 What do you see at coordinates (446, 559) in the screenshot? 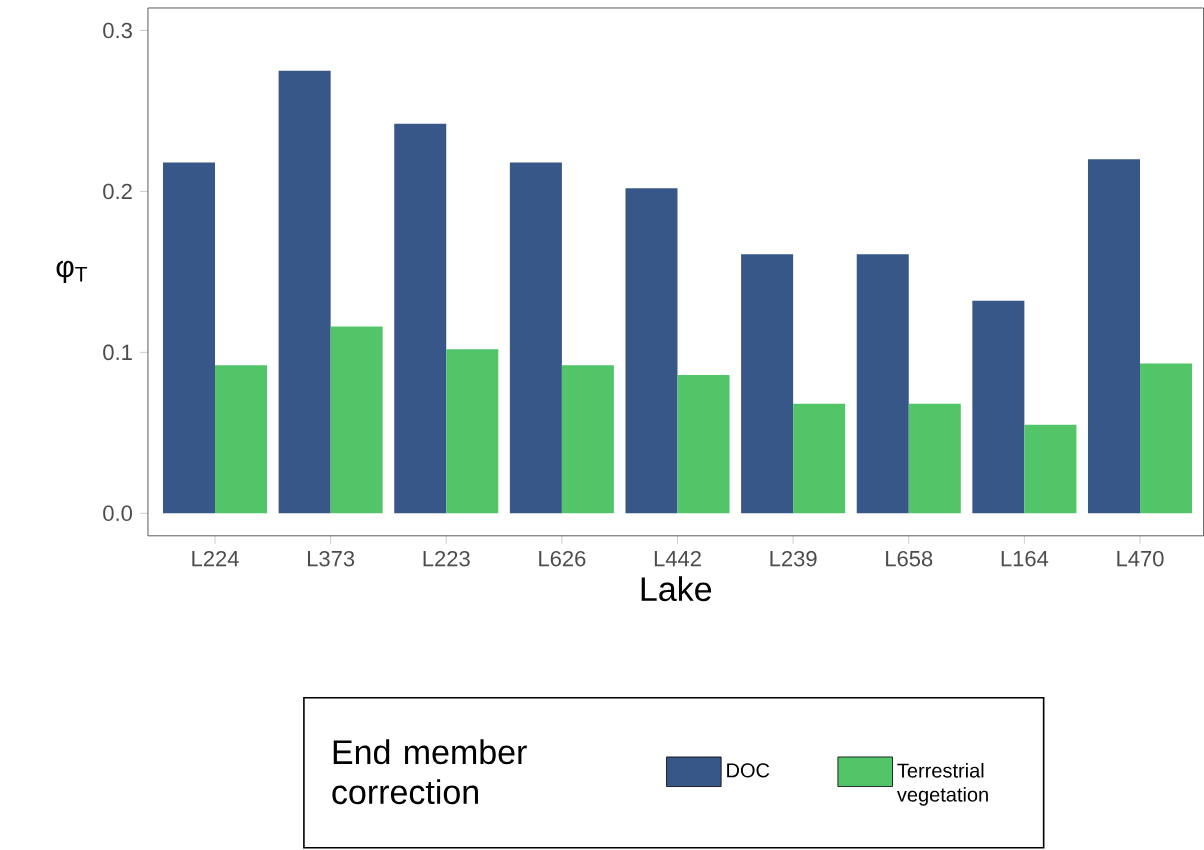
I see `x-tick-label: L223` at bounding box center [446, 559].